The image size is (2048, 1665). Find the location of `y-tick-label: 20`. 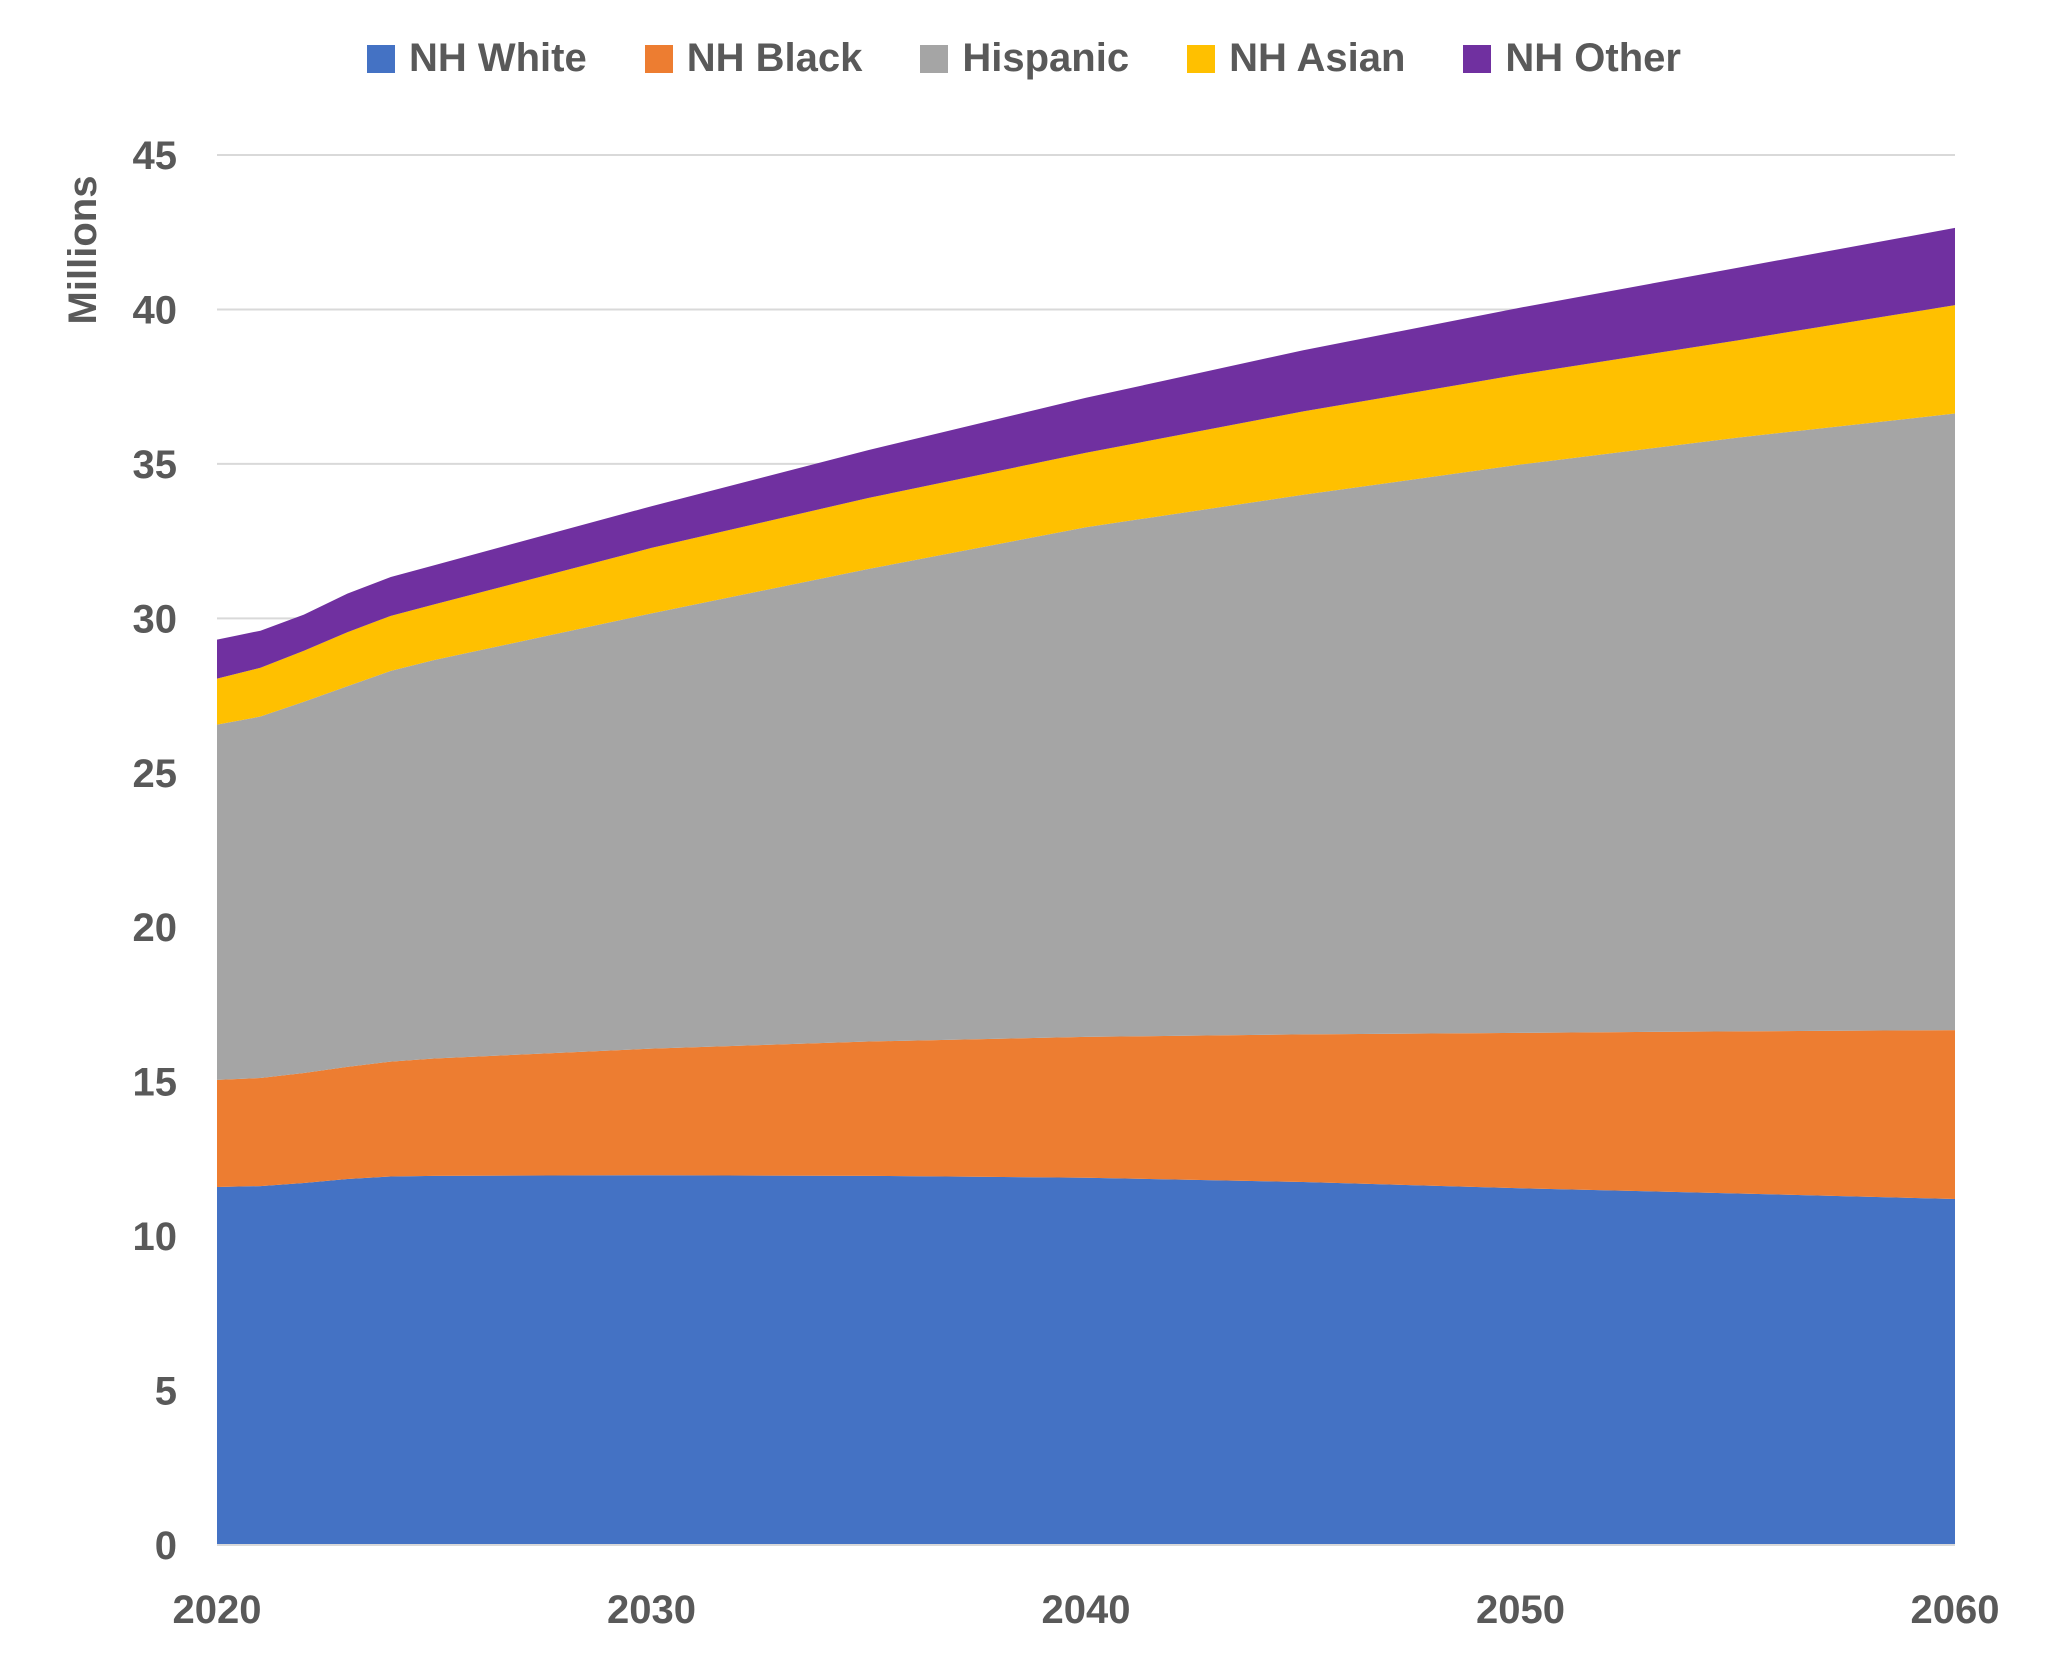

y-tick-label: 20 is located at coordinates (155, 928).